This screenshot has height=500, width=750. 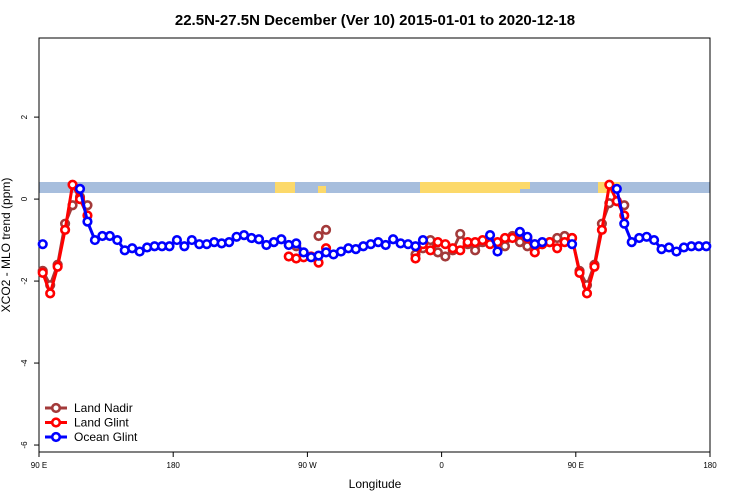 I want to click on ocean-band, so click(x=374, y=187).